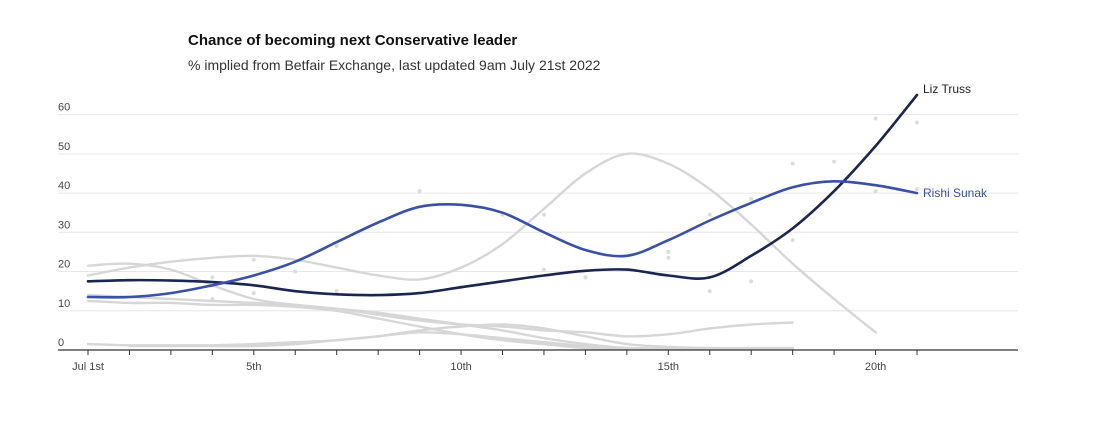 The image size is (1095, 421). Describe the element at coordinates (61, 343) in the screenshot. I see `y-tick-label-0: 0` at that location.